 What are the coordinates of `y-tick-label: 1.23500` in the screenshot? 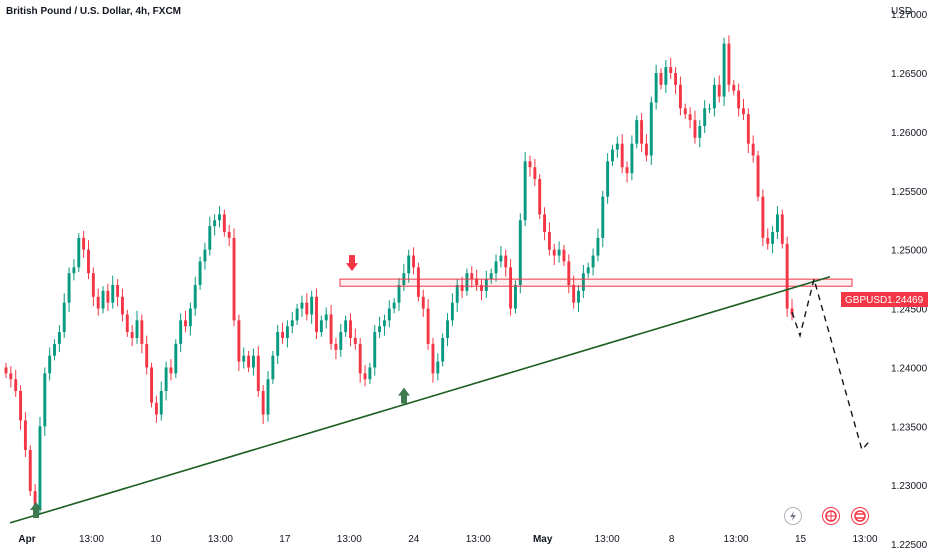 It's located at (909, 427).